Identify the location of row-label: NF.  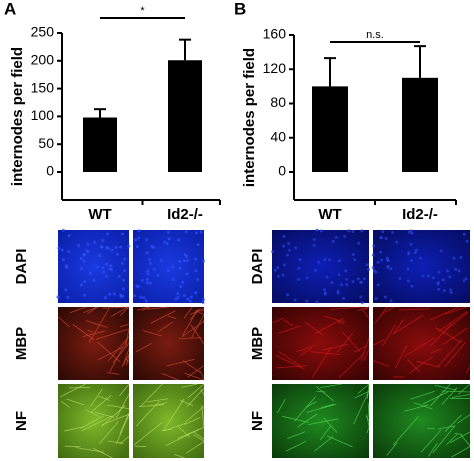
(21, 421).